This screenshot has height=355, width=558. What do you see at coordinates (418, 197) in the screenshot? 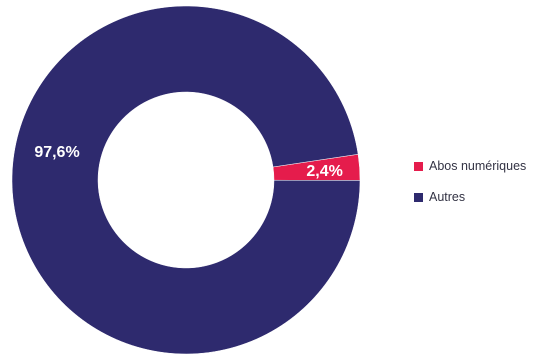
I see `legend-swatch-autres` at bounding box center [418, 197].